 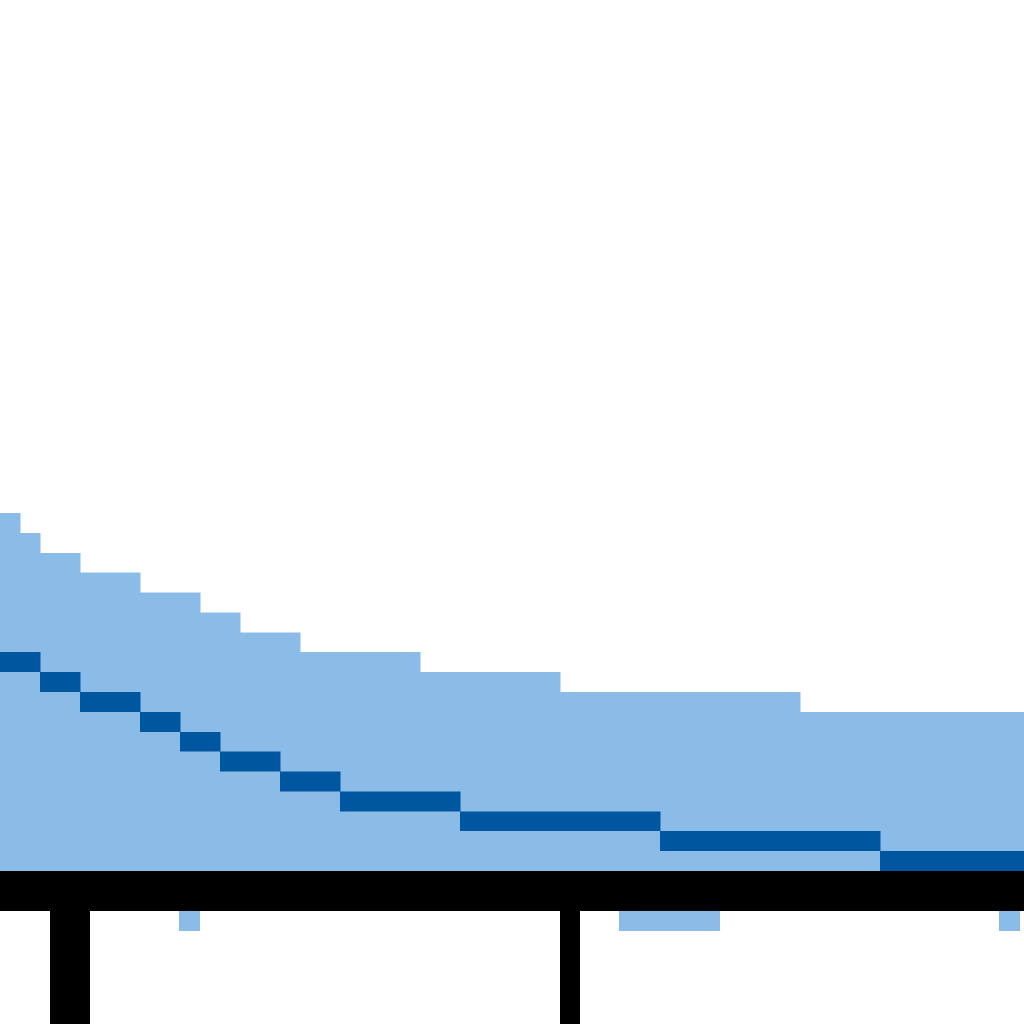 What do you see at coordinates (512, 947) in the screenshot?
I see `x-axis` at bounding box center [512, 947].